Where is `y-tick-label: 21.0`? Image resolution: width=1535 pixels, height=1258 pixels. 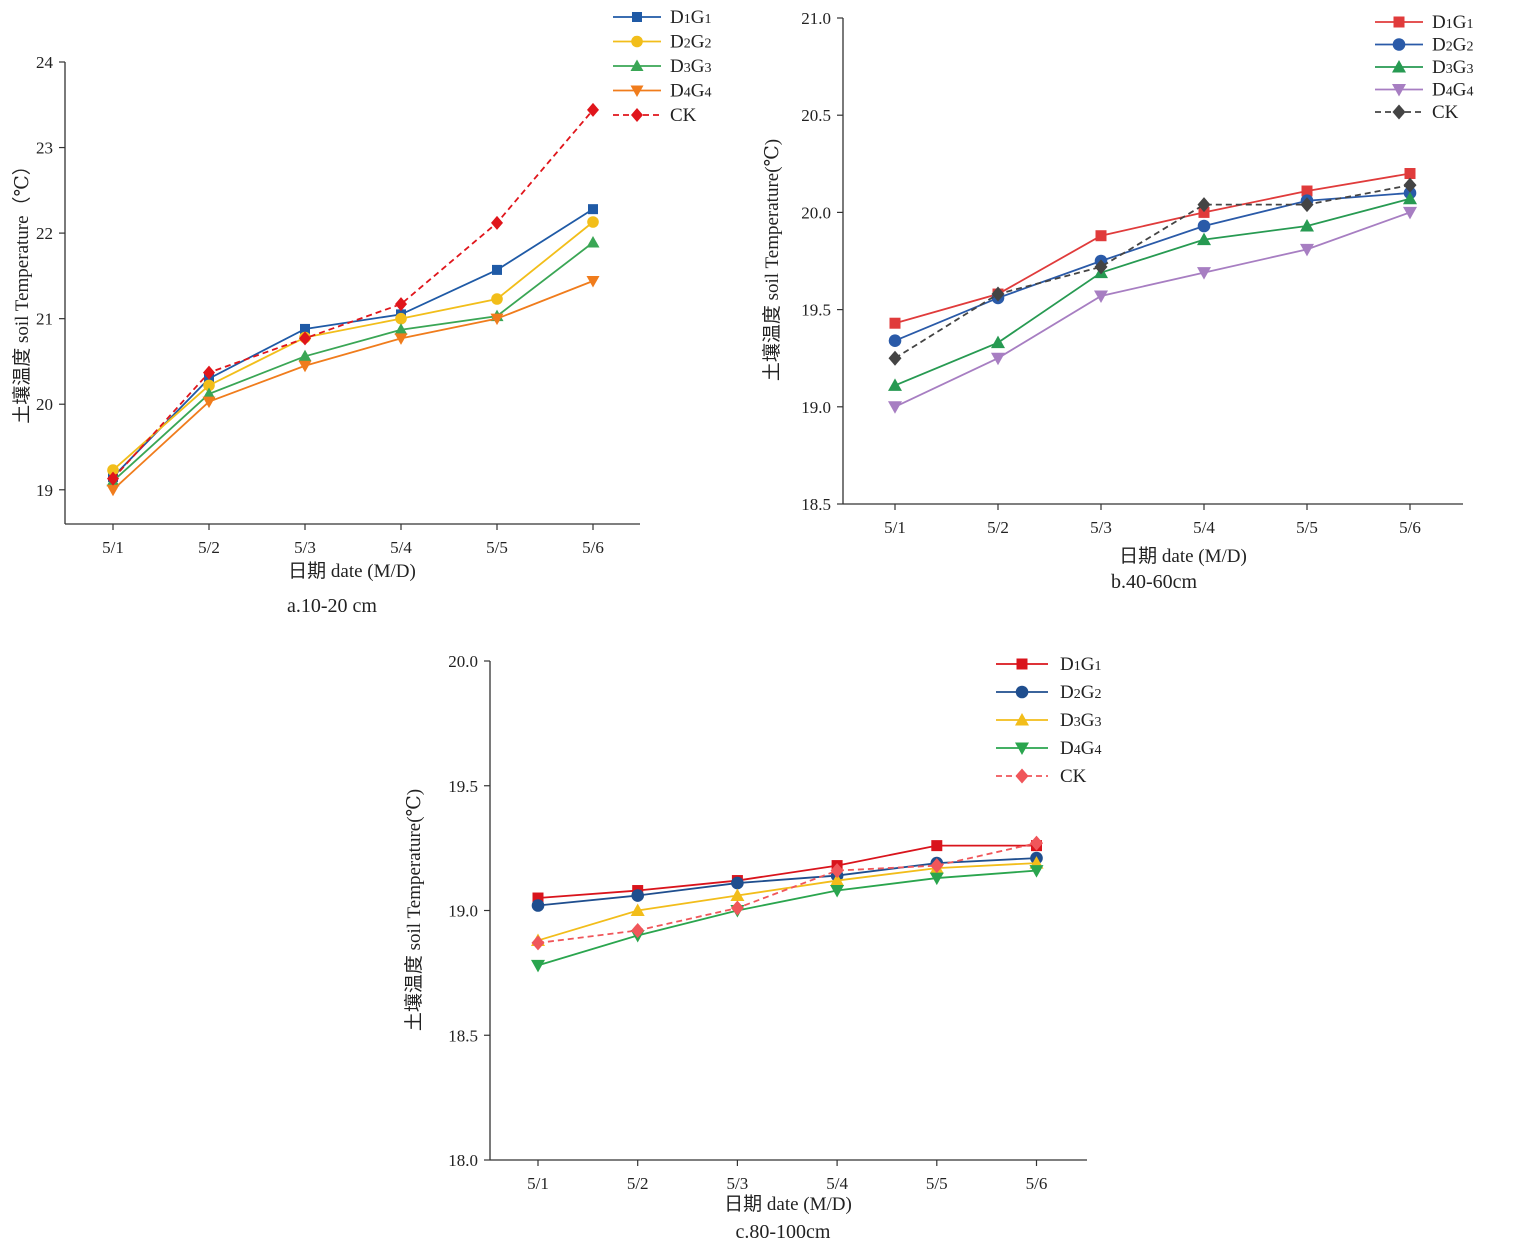 y-tick-label: 21.0 is located at coordinates (816, 18).